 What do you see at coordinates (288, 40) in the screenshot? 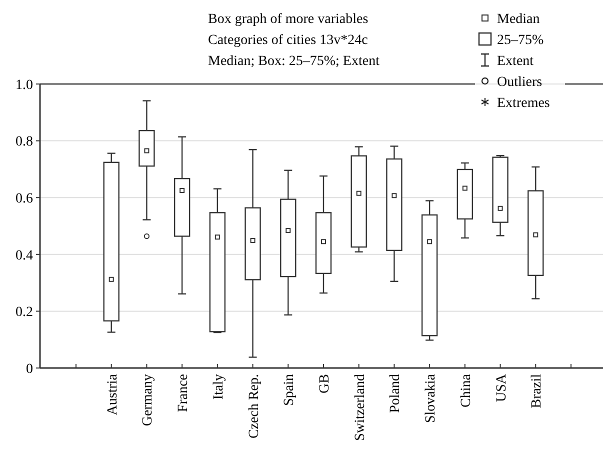
I see `chart-subtitle: Categories of cities 13v*24c` at bounding box center [288, 40].